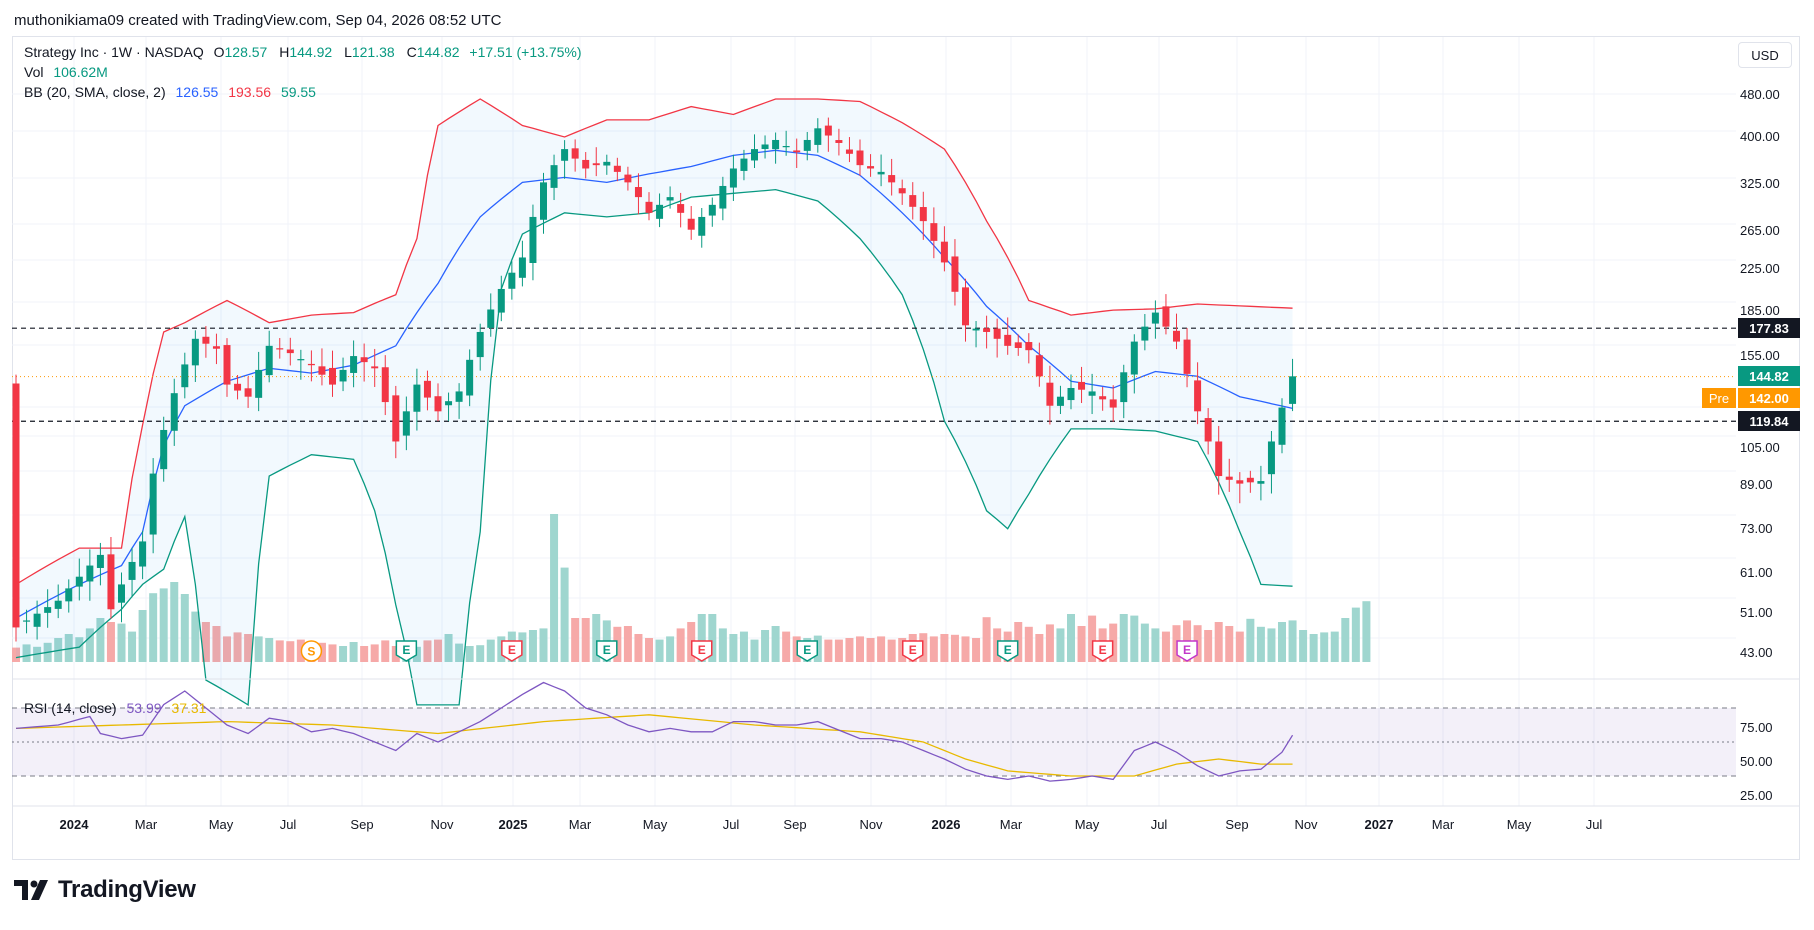 This screenshot has height=930, width=1814. I want to click on rsi-pane: 75.00 50.00 25.00, so click(906, 740).